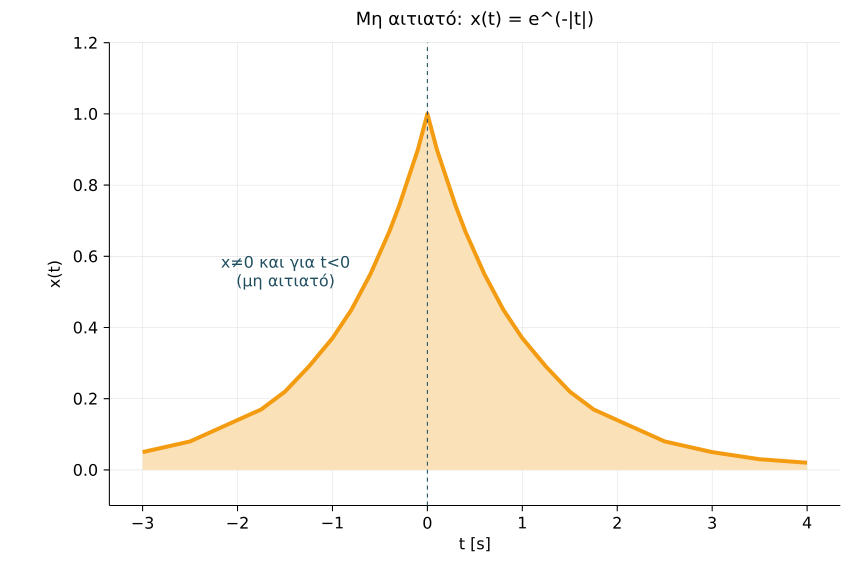 This screenshot has width=851, height=568. What do you see at coordinates (474, 544) in the screenshot?
I see `x-axis-title: t [s]` at bounding box center [474, 544].